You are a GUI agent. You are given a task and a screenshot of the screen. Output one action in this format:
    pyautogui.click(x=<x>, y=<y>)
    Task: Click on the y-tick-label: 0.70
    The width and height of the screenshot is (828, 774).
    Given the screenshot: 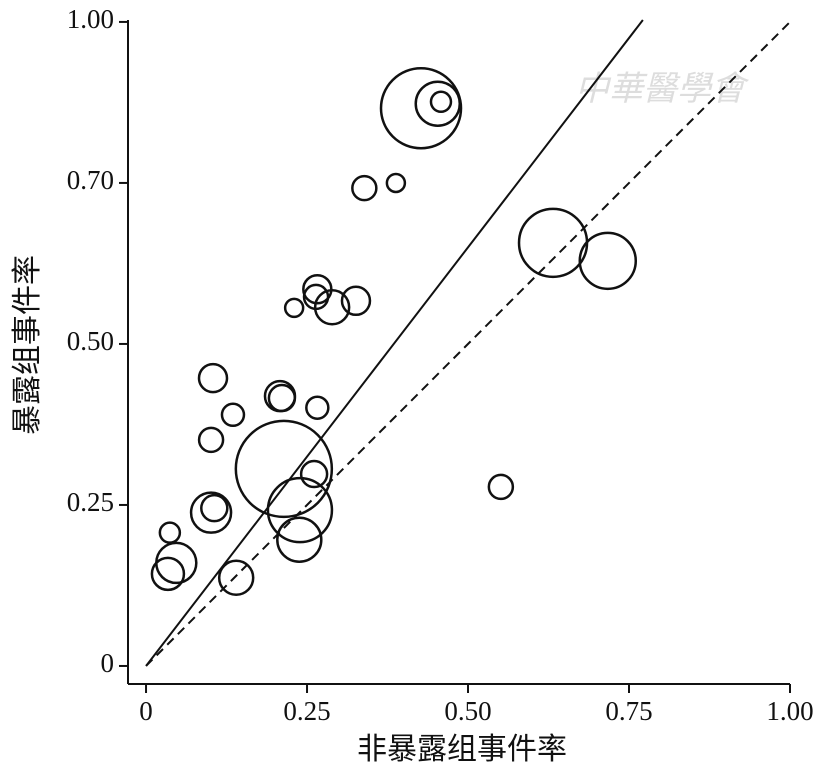 What is the action you would take?
    pyautogui.click(x=90, y=180)
    